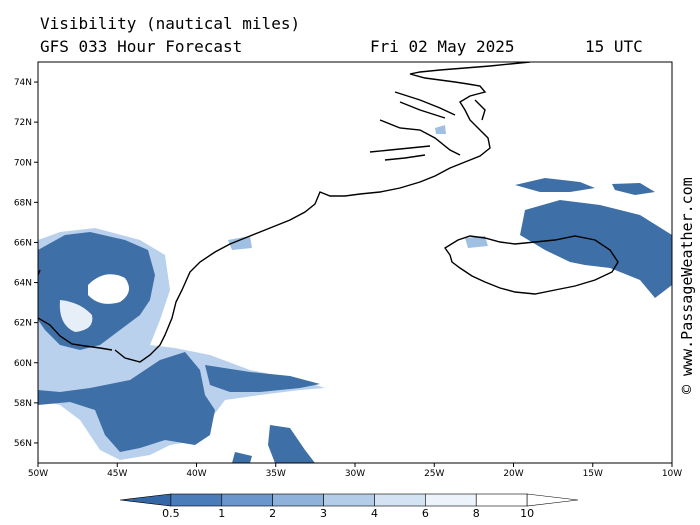 The width and height of the screenshot is (700, 525). What do you see at coordinates (221, 513) in the screenshot?
I see `legend-label: 1` at bounding box center [221, 513].